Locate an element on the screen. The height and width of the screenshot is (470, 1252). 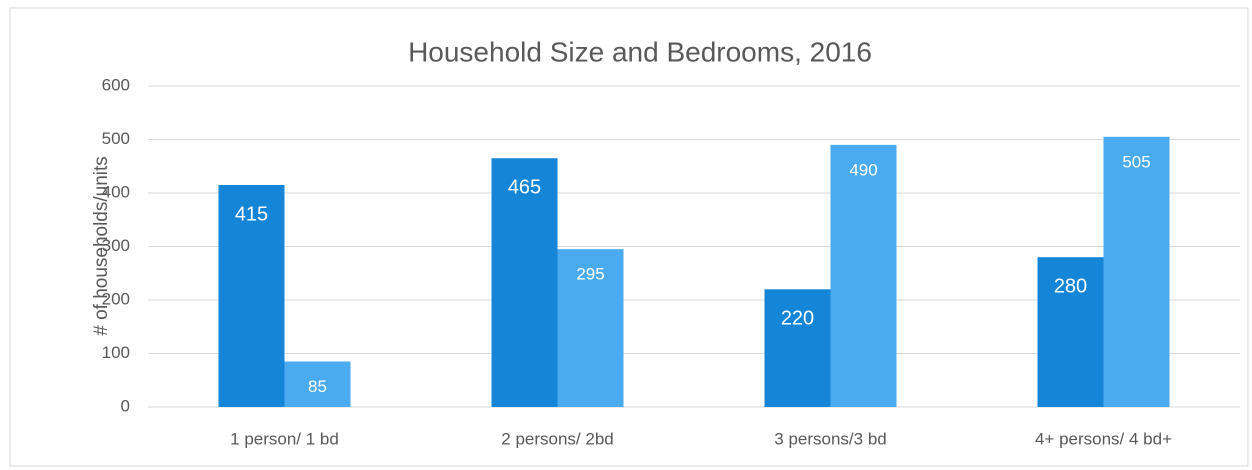
y-axis-label: # of households/units is located at coordinates (101, 246).